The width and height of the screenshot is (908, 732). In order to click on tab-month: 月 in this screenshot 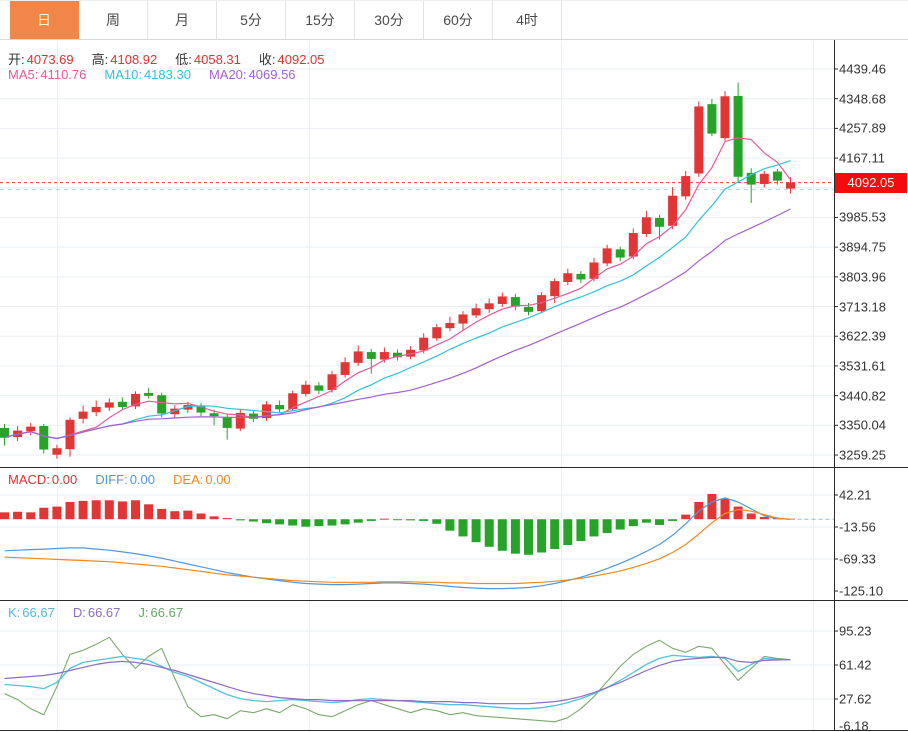, I will do `click(182, 20)`.